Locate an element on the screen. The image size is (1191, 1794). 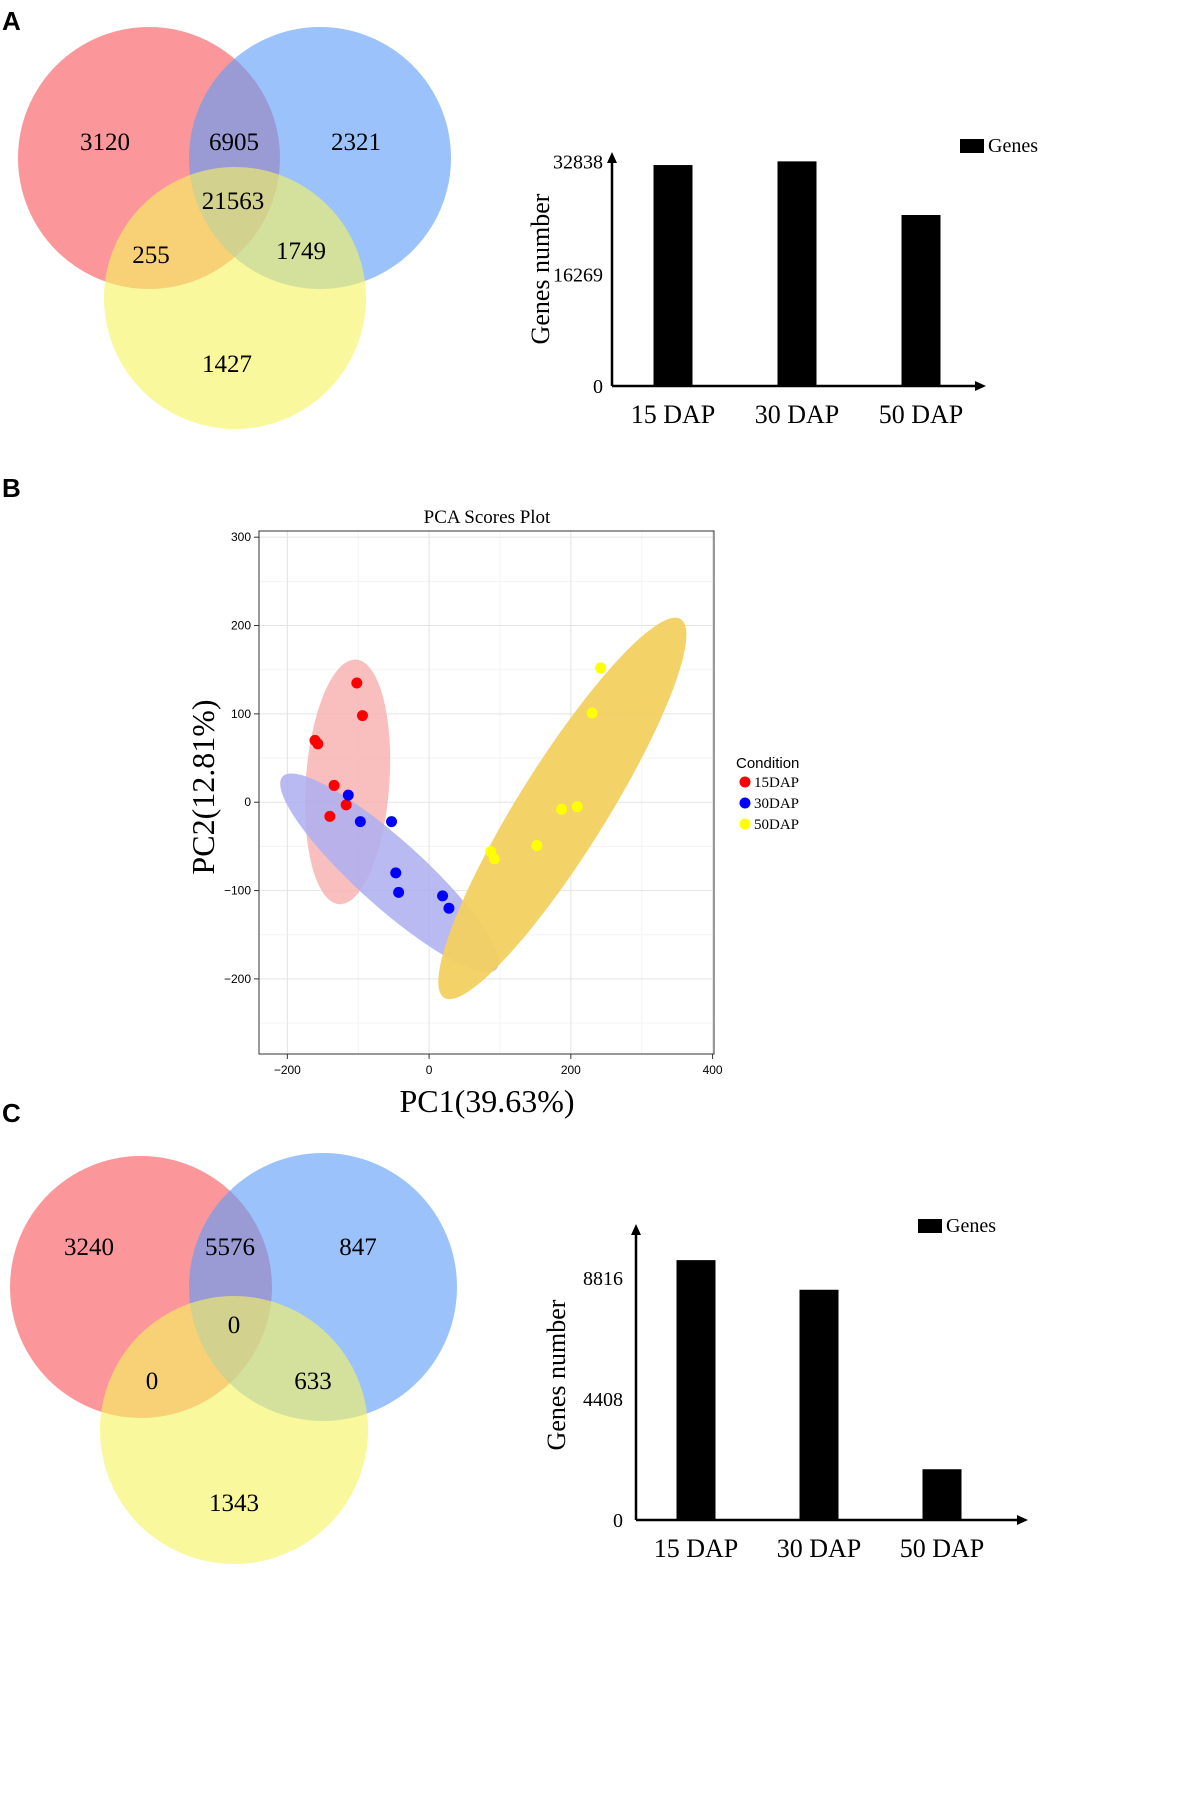
bar-a-category-label: 50 DAP is located at coordinates (921, 414).